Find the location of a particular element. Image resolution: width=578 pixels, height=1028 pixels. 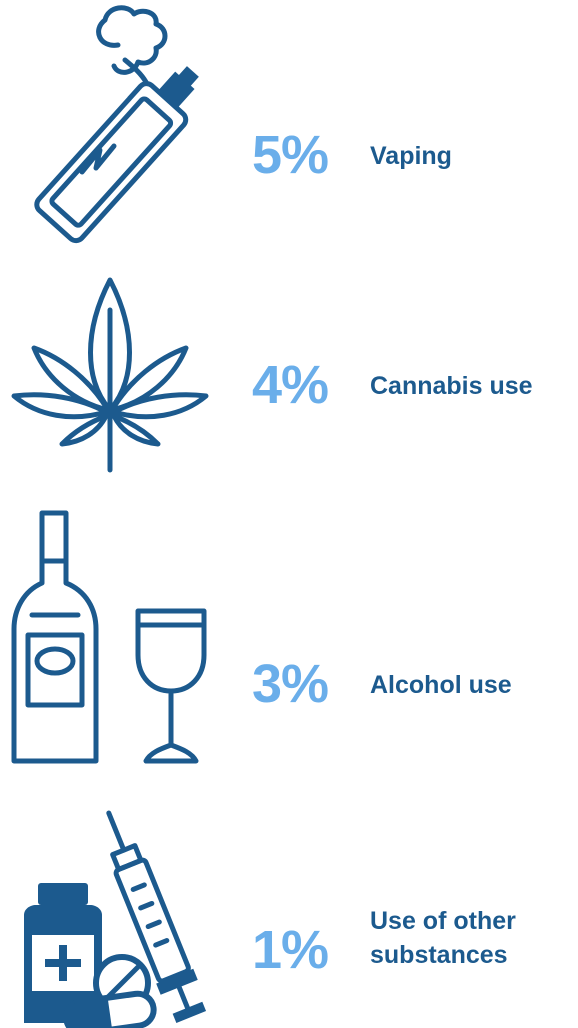

pills-and-syringe-icon is located at coordinates (115, 919).